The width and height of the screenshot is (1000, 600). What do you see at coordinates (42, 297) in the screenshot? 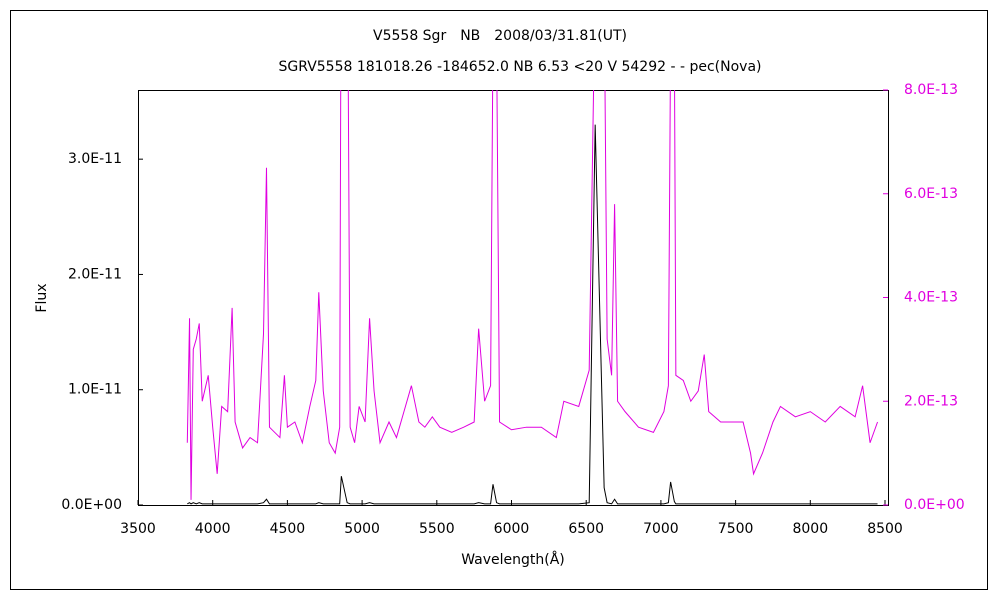
I see `y-axis-label: Flux` at bounding box center [42, 297].